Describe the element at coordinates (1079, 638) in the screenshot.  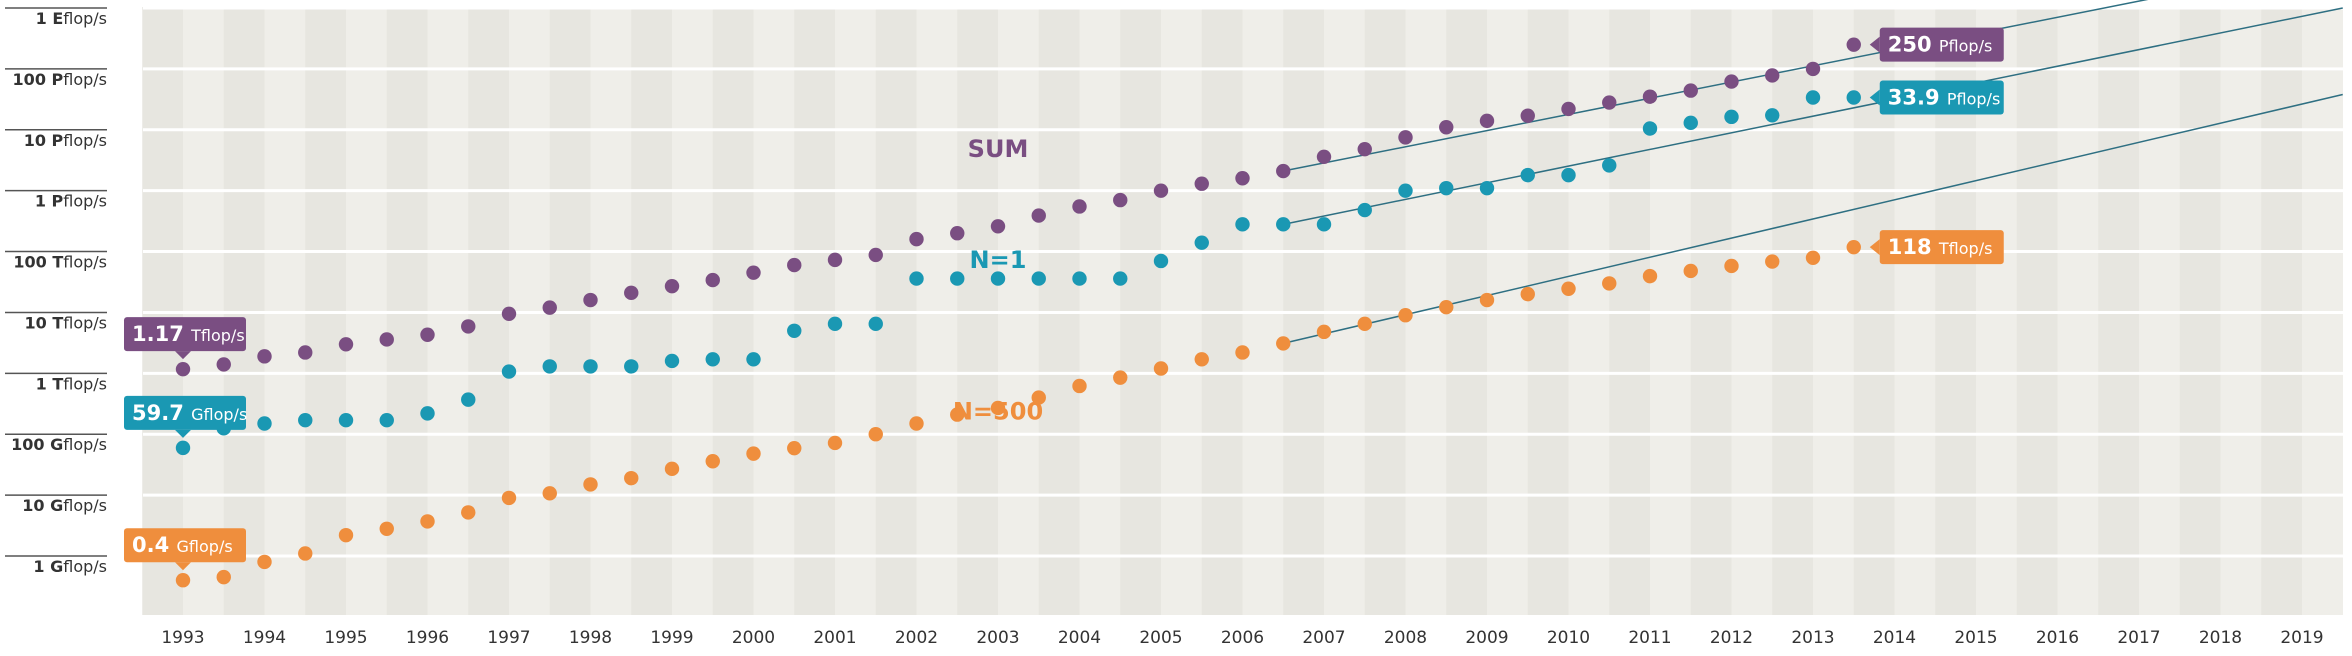
I see `x-tick-label: 2004` at that location.